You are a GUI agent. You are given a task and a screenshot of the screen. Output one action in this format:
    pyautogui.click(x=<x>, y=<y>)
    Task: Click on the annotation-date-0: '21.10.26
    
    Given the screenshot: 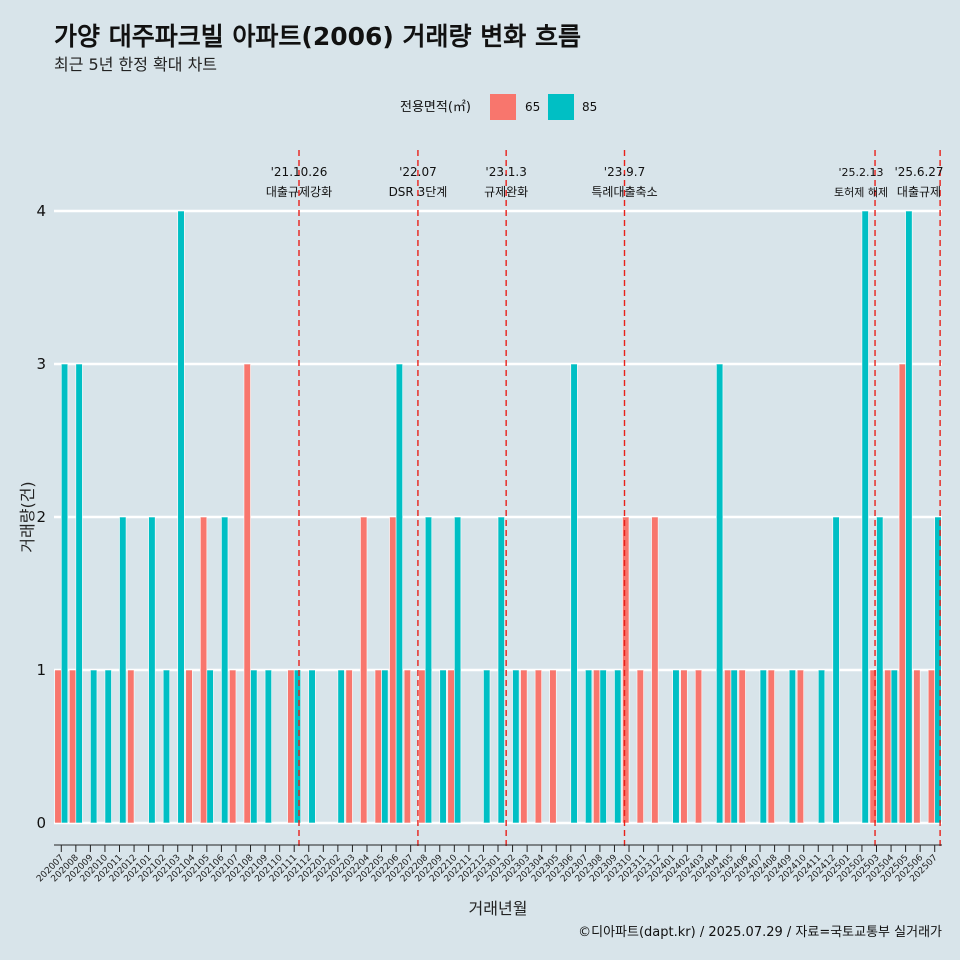 What is the action you would take?
    pyautogui.click(x=299, y=172)
    